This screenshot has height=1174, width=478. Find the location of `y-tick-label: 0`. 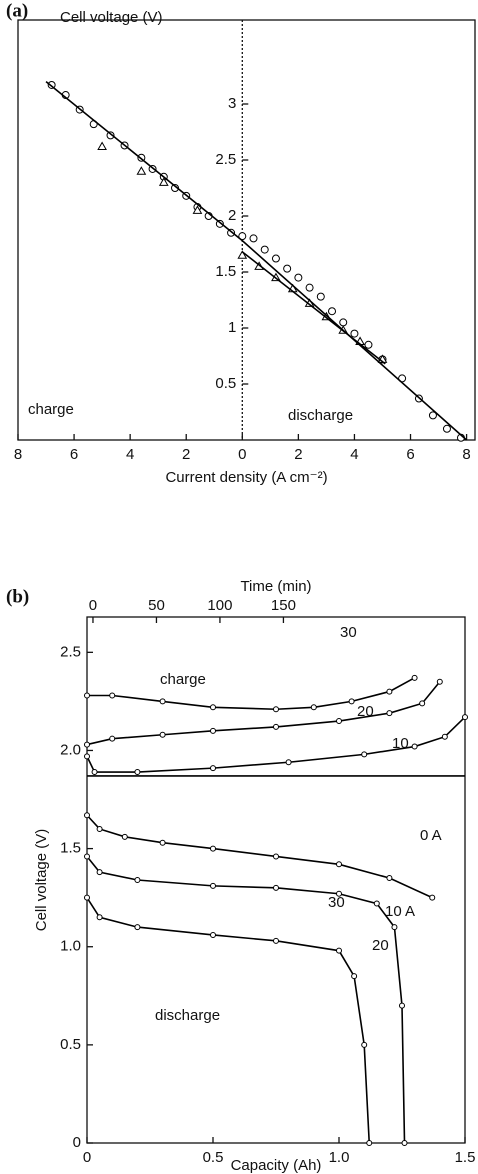

y-tick-label: 0 is located at coordinates (77, 1142).